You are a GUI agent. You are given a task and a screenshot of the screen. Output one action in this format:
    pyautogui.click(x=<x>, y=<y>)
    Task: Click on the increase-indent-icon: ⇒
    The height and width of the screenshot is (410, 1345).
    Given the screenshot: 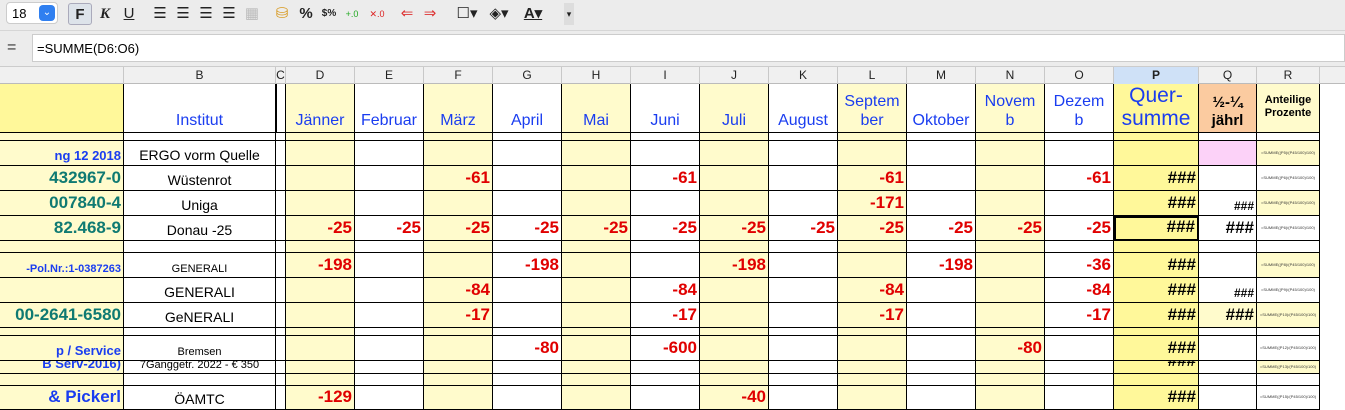 What is the action you would take?
    pyautogui.click(x=430, y=13)
    